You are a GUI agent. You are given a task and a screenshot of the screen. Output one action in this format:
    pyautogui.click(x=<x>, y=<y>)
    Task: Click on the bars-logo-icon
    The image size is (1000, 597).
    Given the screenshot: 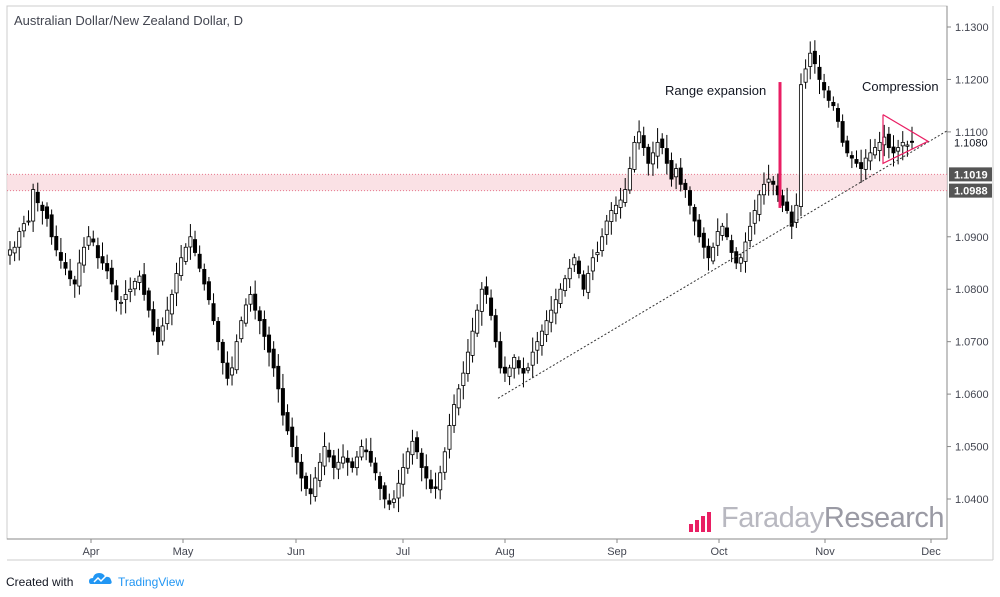 What is the action you would take?
    pyautogui.click(x=700, y=522)
    